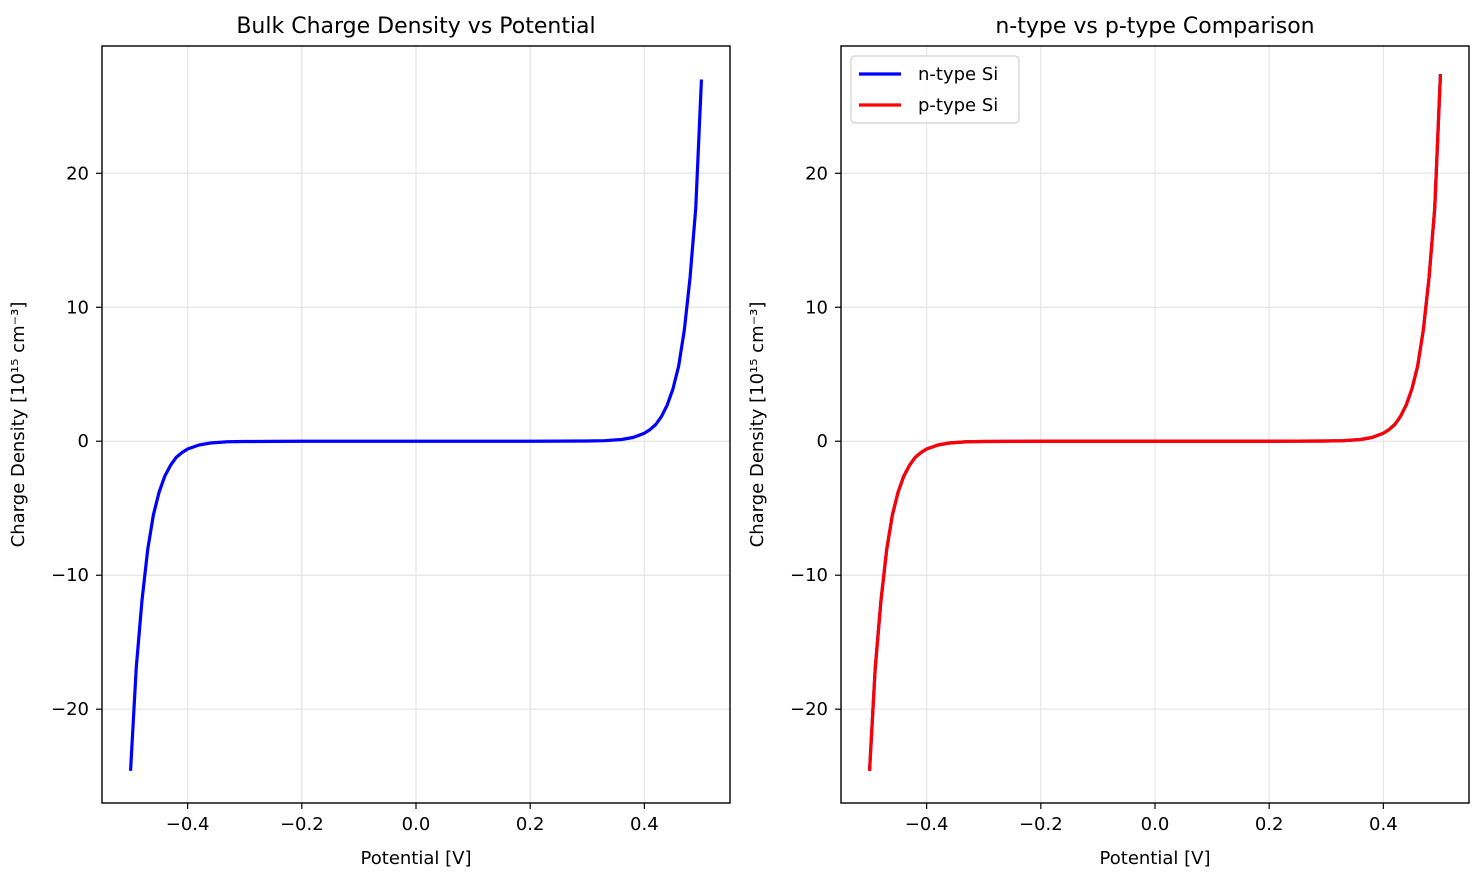  What do you see at coordinates (958, 105) in the screenshot?
I see `legend-label-p-type-si: p-type Si` at bounding box center [958, 105].